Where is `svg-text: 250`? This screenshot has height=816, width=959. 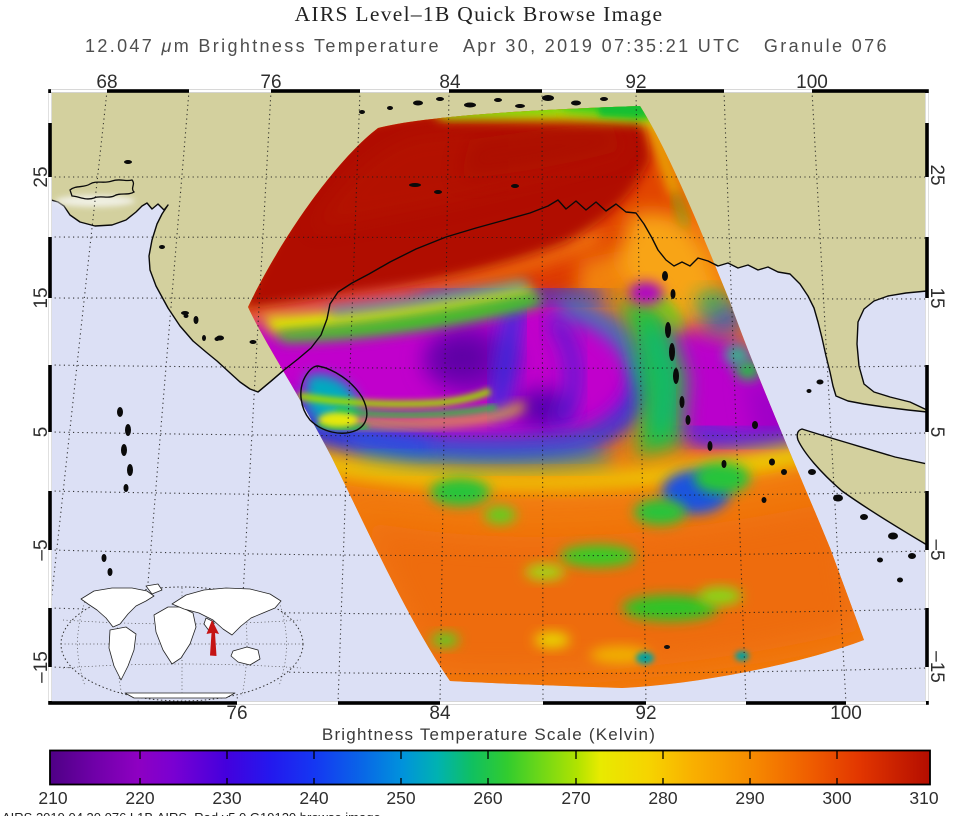 svg-text: 250 is located at coordinates (400, 798).